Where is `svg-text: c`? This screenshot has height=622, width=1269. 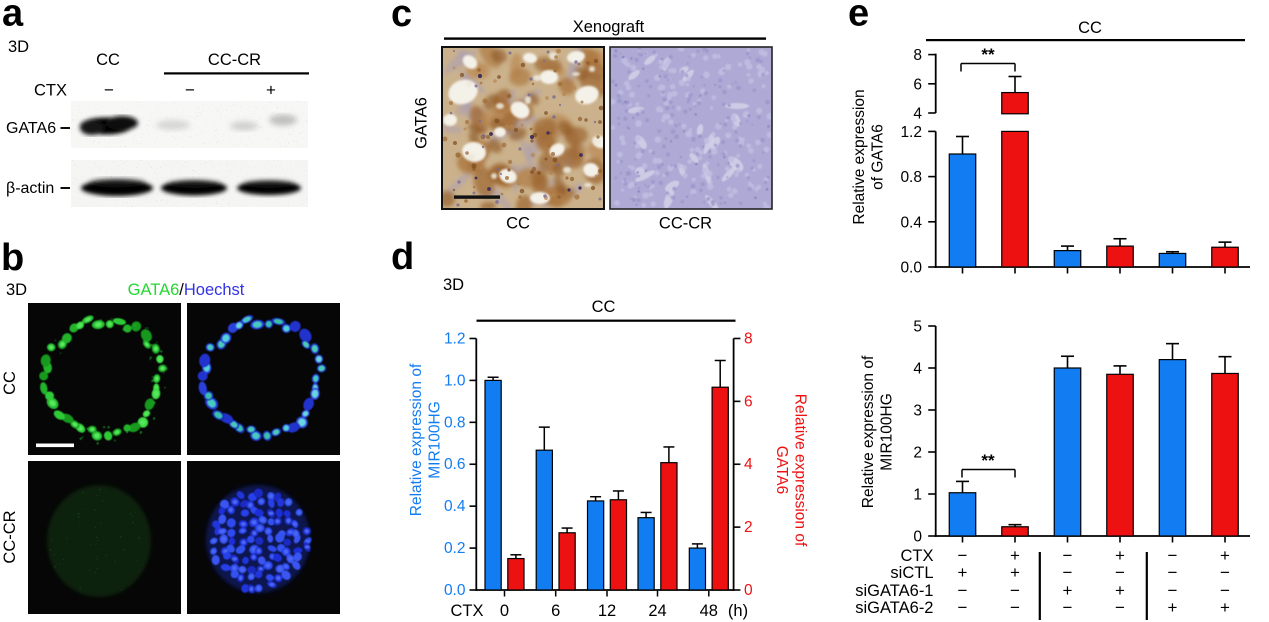
svg-text: c is located at coordinates (401, 17).